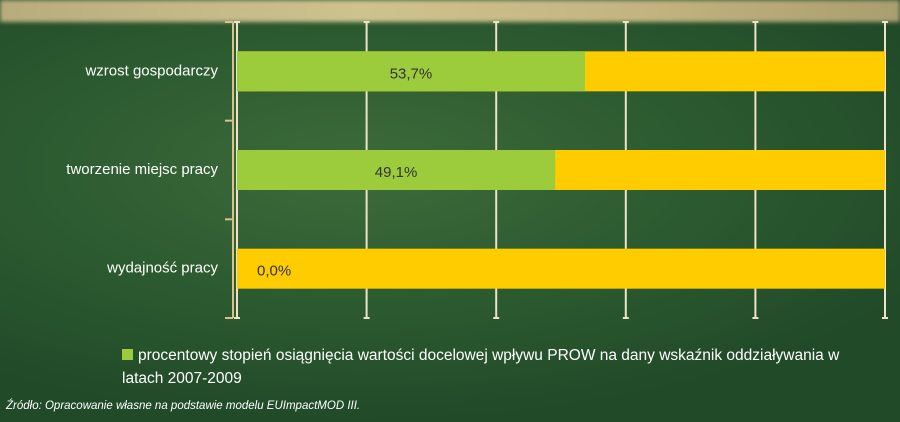 The height and width of the screenshot is (422, 900). What do you see at coordinates (450, 11) in the screenshot?
I see `top-band` at bounding box center [450, 11].